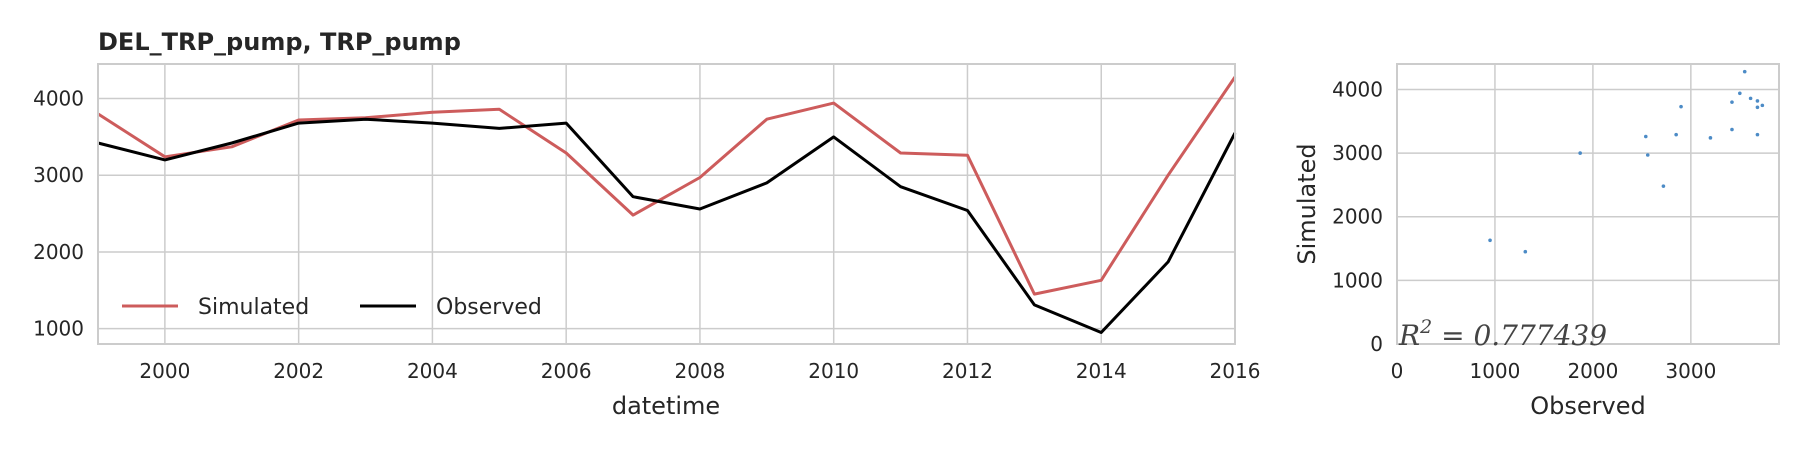 This screenshot has width=1800, height=450. What do you see at coordinates (279, 42) in the screenshot?
I see `chart-title: DEL_TRP_pump, TRP_pump` at bounding box center [279, 42].